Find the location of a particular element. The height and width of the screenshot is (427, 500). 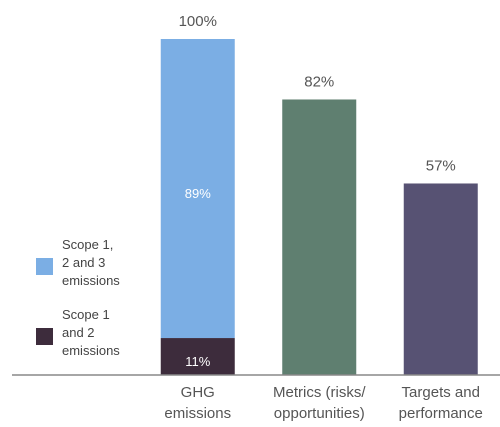

x-tick-label: Targets and performance is located at coordinates (441, 403).